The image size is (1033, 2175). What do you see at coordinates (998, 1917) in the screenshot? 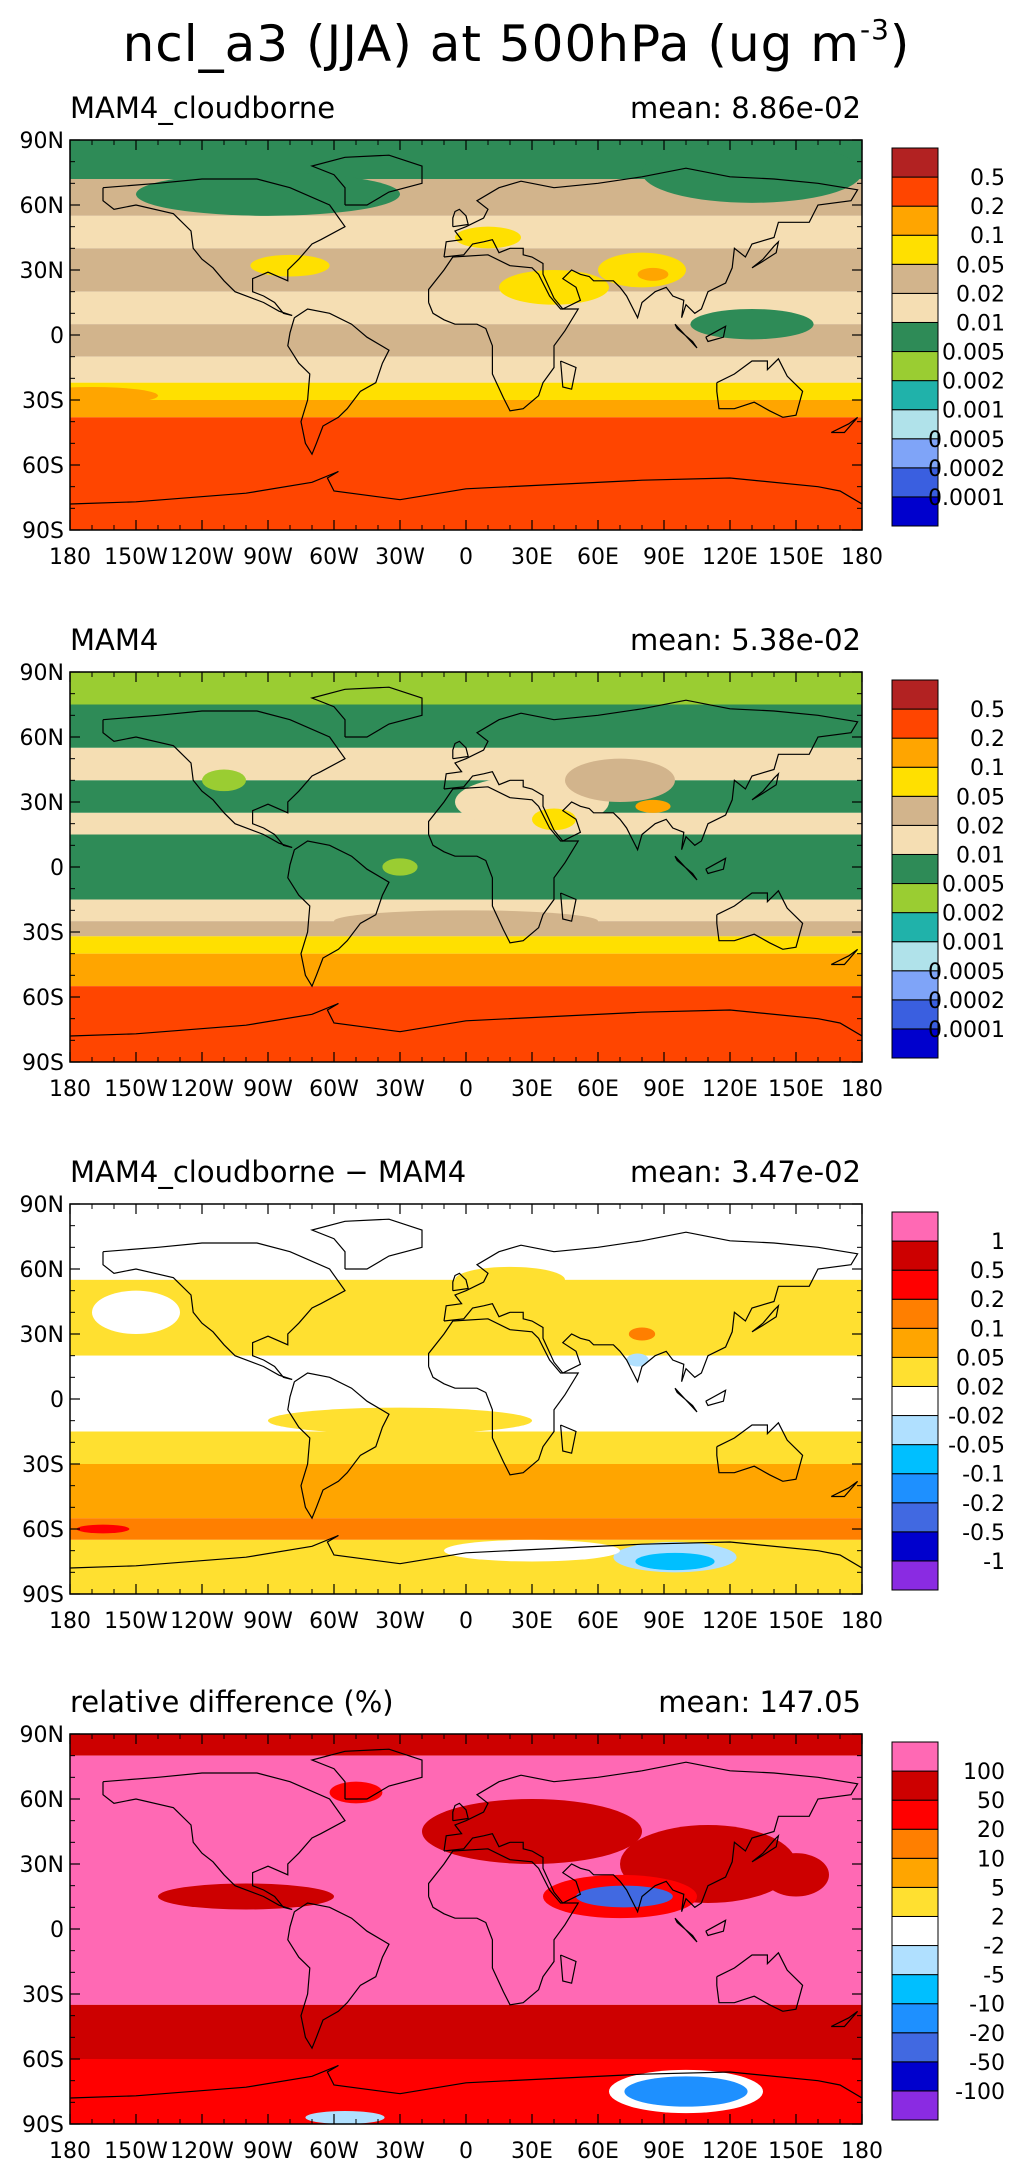
I see `colorbar-label: 2` at bounding box center [998, 1917].